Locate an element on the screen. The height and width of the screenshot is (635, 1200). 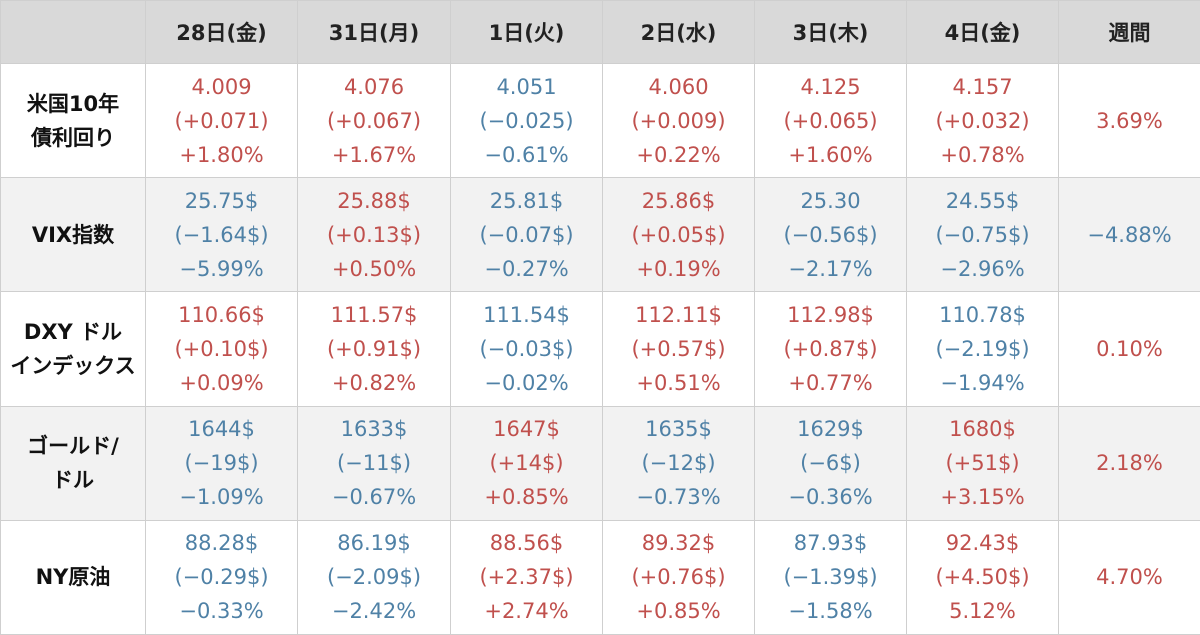
price-change-percent: −0.73% is located at coordinates (678, 497).